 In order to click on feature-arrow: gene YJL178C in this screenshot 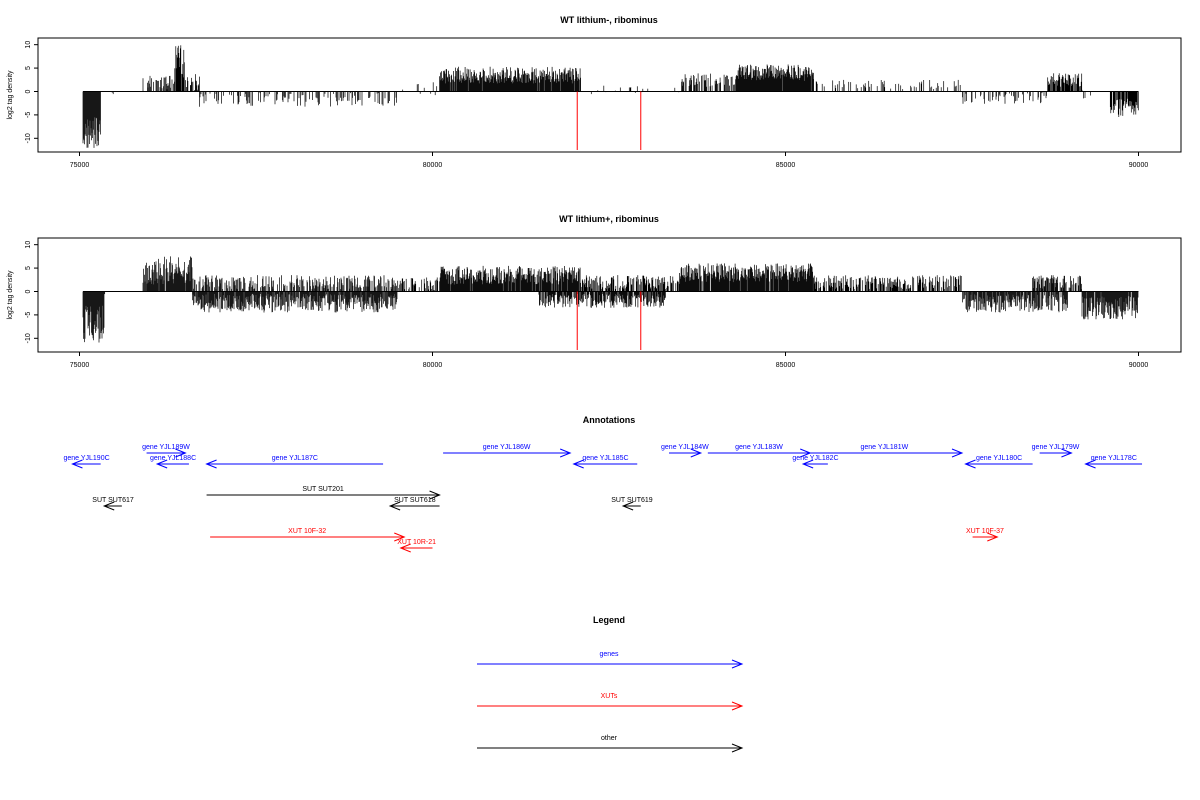, I will do `click(1113, 462)`.